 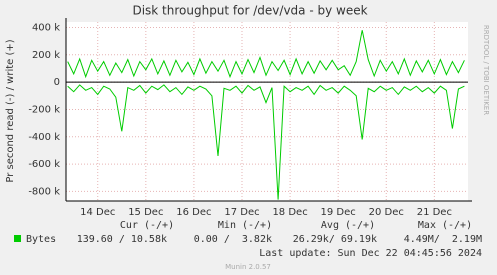 What do you see at coordinates (434, 212) in the screenshot?
I see `x-tick-label: 21 Dec` at bounding box center [434, 212].